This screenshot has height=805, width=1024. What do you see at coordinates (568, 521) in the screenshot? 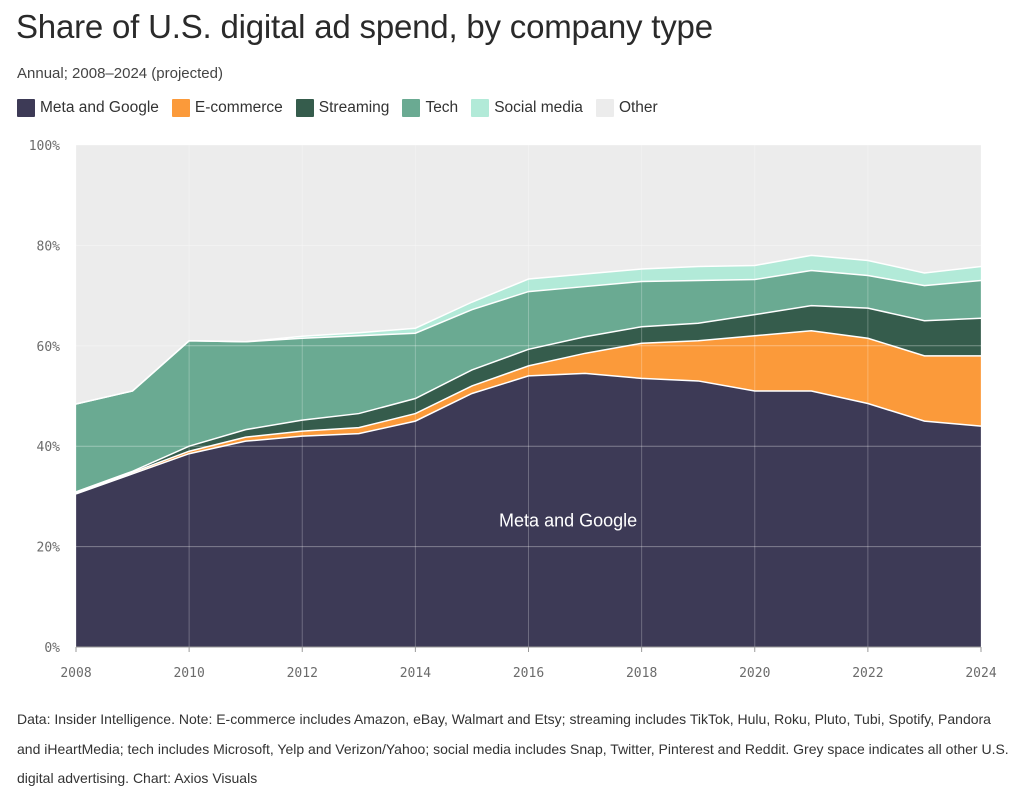
I see `area-label-meta-and-google: Meta and Google` at bounding box center [568, 521].